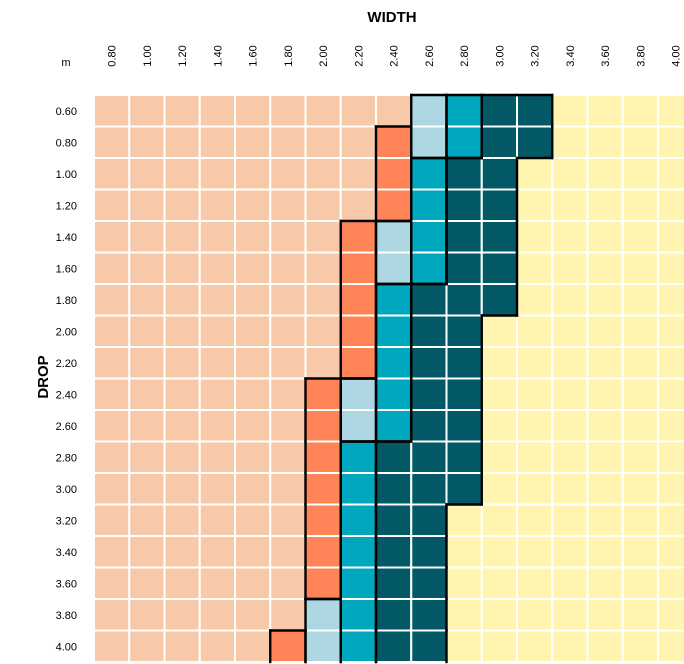 This screenshot has height=664, width=684. Describe the element at coordinates (606, 55) in the screenshot. I see `x-tick-label: 3.60` at that location.